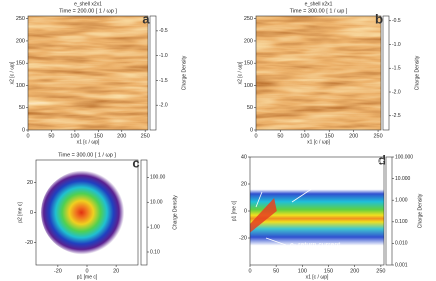 The image size is (436, 281). What do you see at coordinates (401, 265) in the screenshot?
I see `colorbar-tick-label: 0.001` at bounding box center [401, 265].